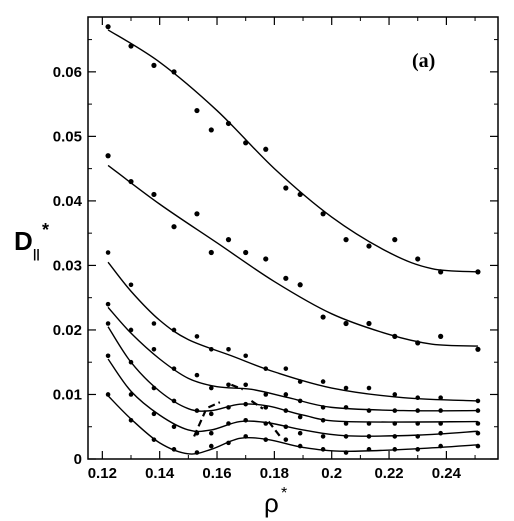 This screenshot has height=521, width=514. I want to click on y-axis-title: D, so click(23, 241).